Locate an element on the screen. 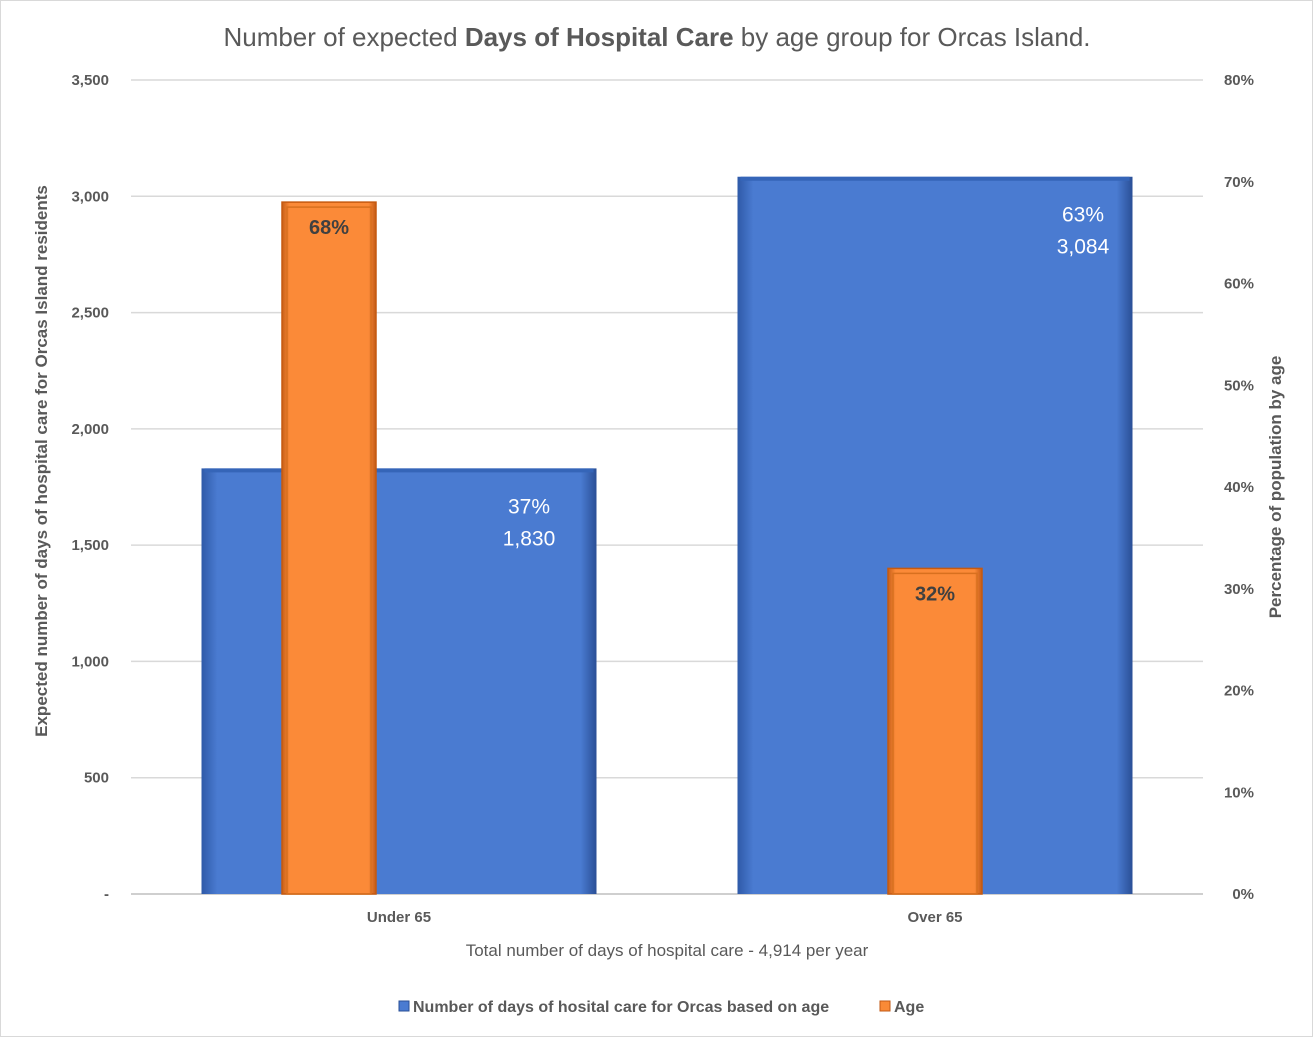 The image size is (1313, 1038). data-label-days-pct: 63% is located at coordinates (1083, 215).